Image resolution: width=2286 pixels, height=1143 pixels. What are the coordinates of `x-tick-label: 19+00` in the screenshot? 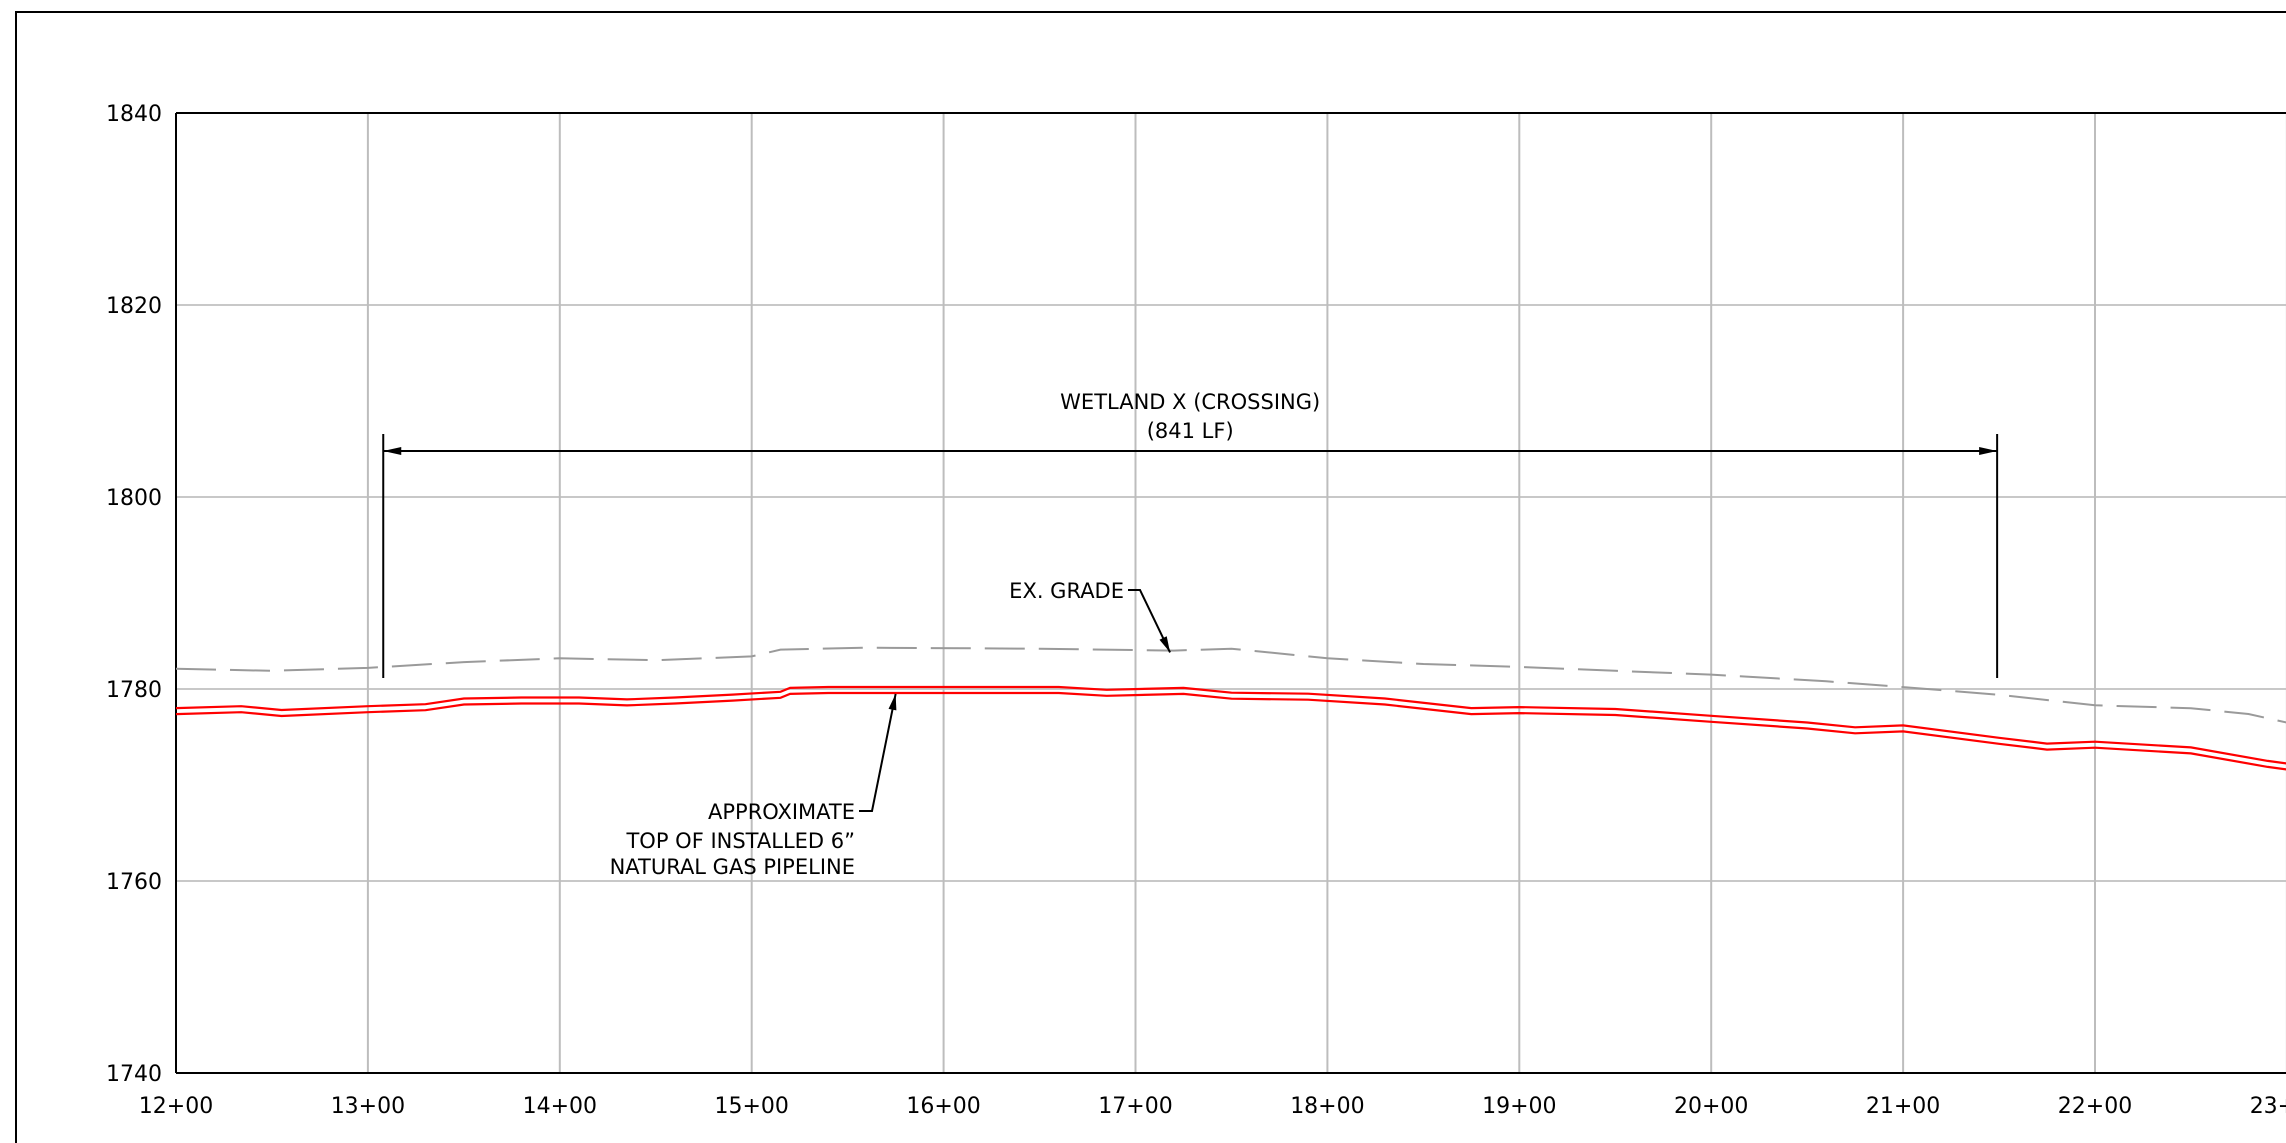 It's located at (1519, 1106).